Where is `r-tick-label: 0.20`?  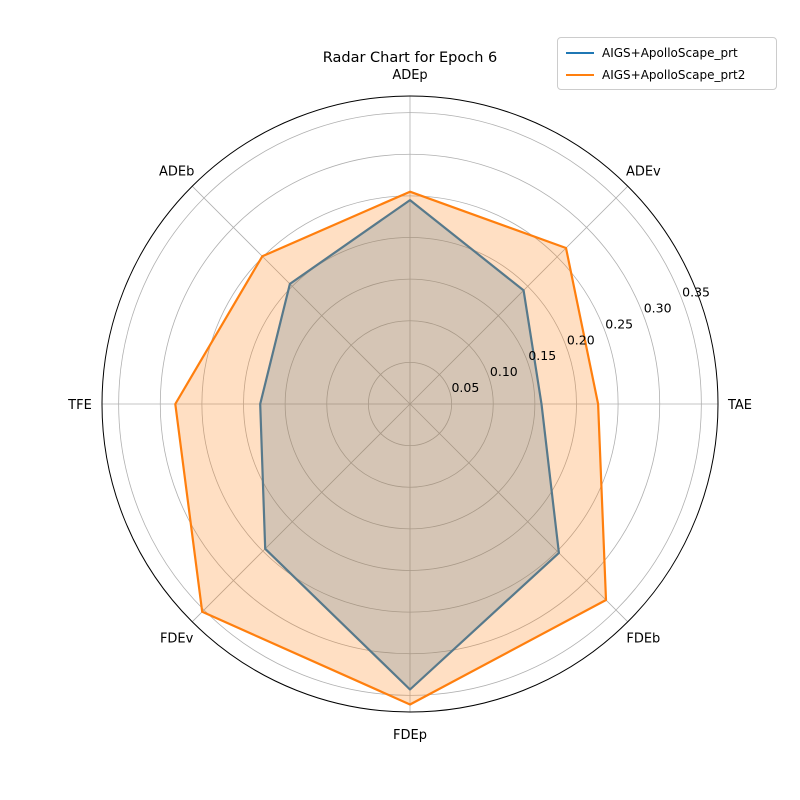 r-tick-label: 0.20 is located at coordinates (581, 339).